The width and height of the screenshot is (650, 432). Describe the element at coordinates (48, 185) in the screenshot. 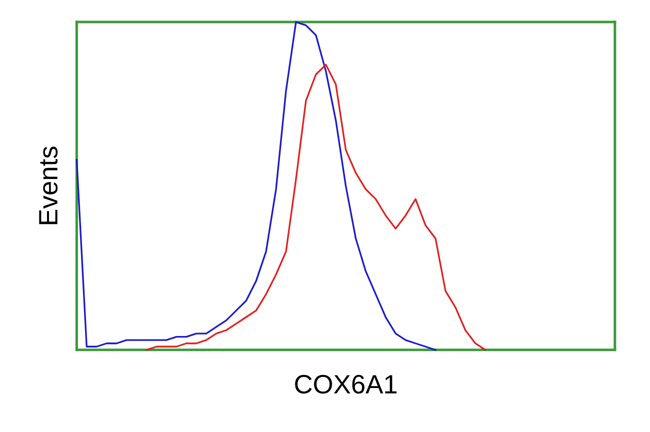

I see `y-axis-title: Events` at that location.